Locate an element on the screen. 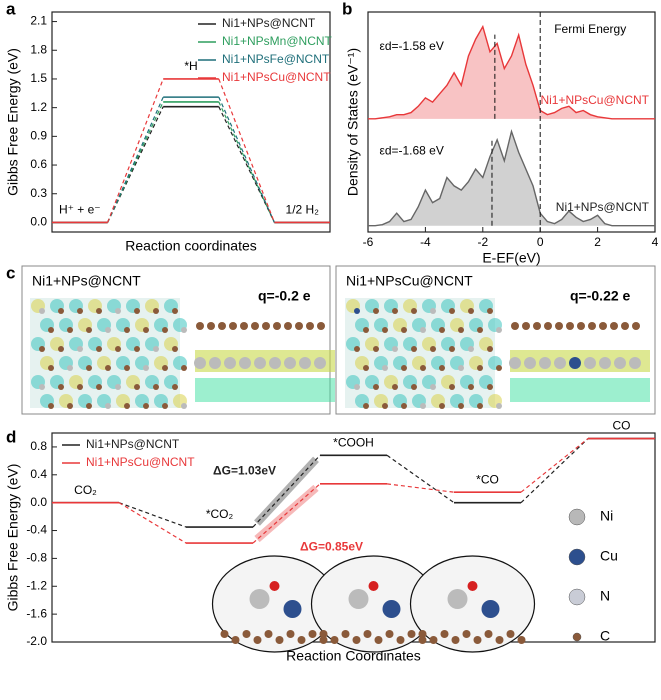 Image resolution: width=661 pixels, height=700 pixels. state-label: *CO is located at coordinates (487, 479).